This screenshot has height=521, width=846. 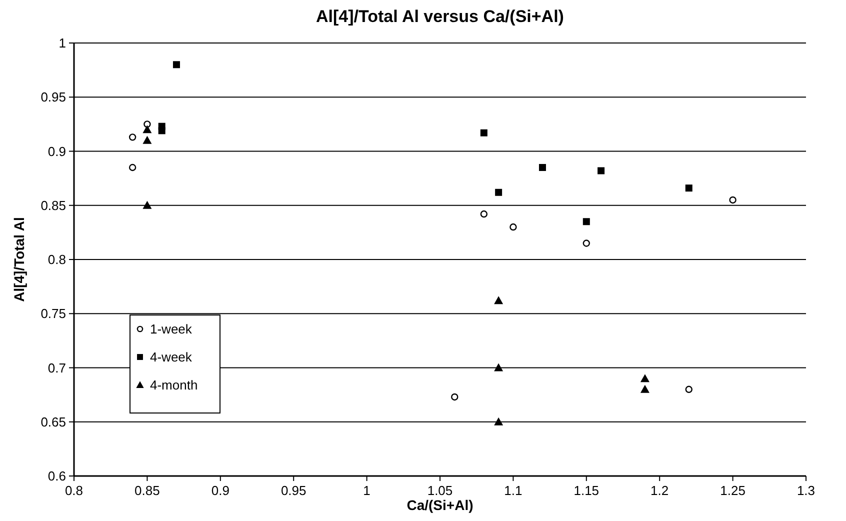 I want to click on legend-label: 4-month, so click(x=174, y=385).